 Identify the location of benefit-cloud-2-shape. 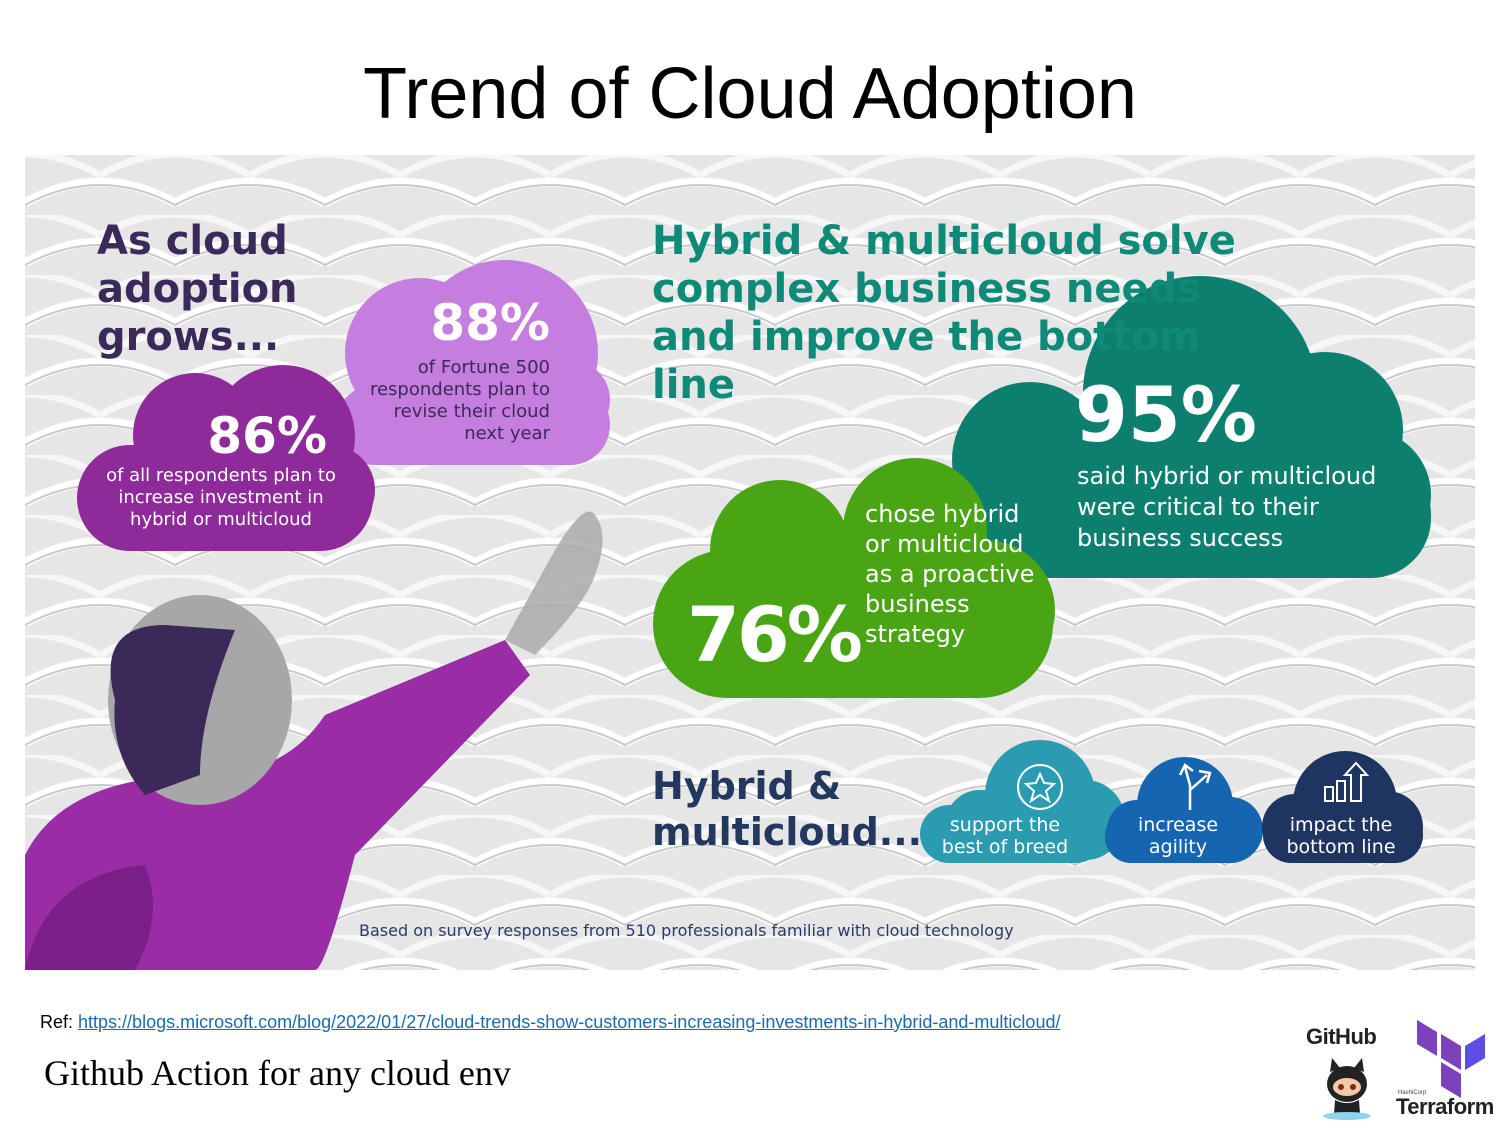
(1184, 810).